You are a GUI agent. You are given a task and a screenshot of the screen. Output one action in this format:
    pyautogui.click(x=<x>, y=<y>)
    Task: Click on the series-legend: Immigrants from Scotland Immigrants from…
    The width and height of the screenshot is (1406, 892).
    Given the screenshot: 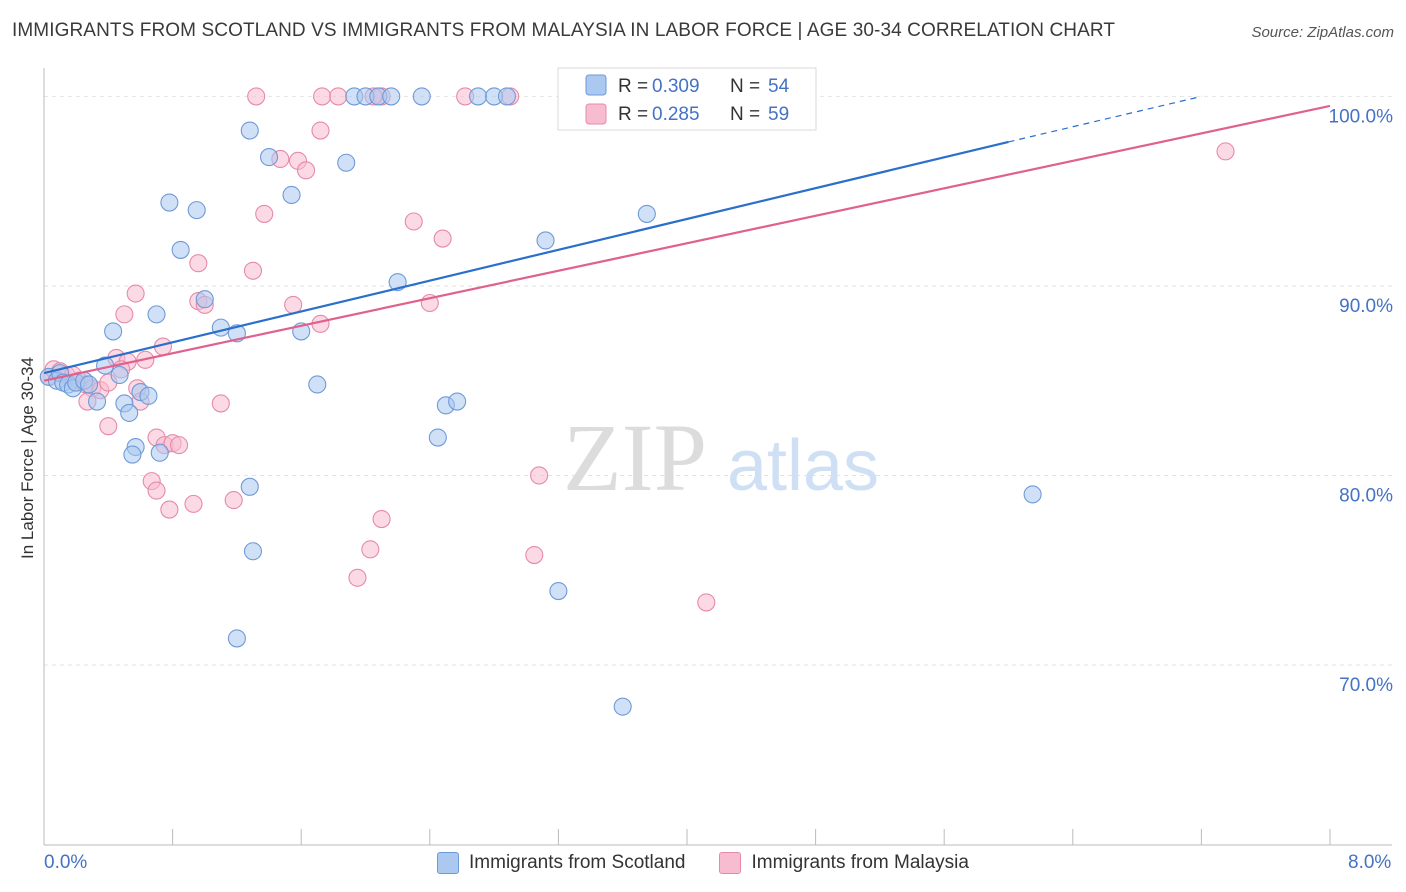 What is the action you would take?
    pyautogui.click(x=703, y=863)
    